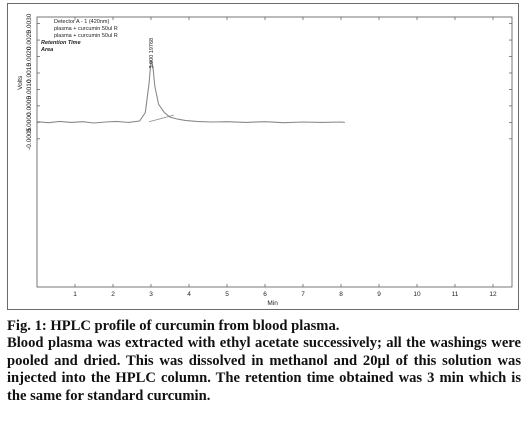 The image size is (528, 441). What do you see at coordinates (152, 53) in the screenshot?
I see `peak-label: 3.000 19768` at bounding box center [152, 53].